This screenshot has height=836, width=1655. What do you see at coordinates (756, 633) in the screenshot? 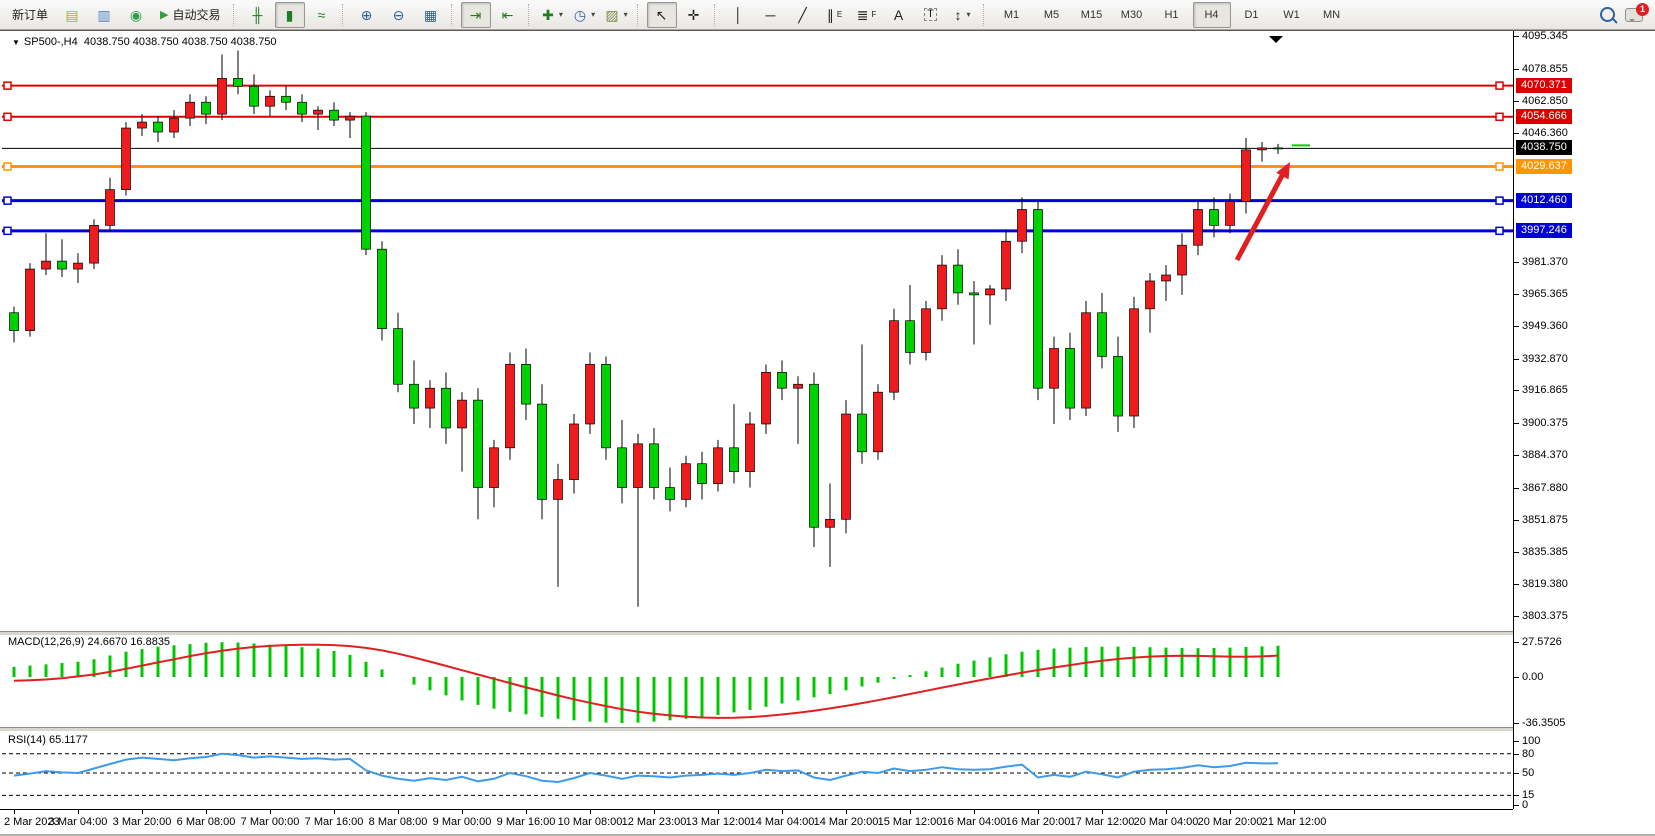
I see `macd-panel-divider` at bounding box center [756, 633].